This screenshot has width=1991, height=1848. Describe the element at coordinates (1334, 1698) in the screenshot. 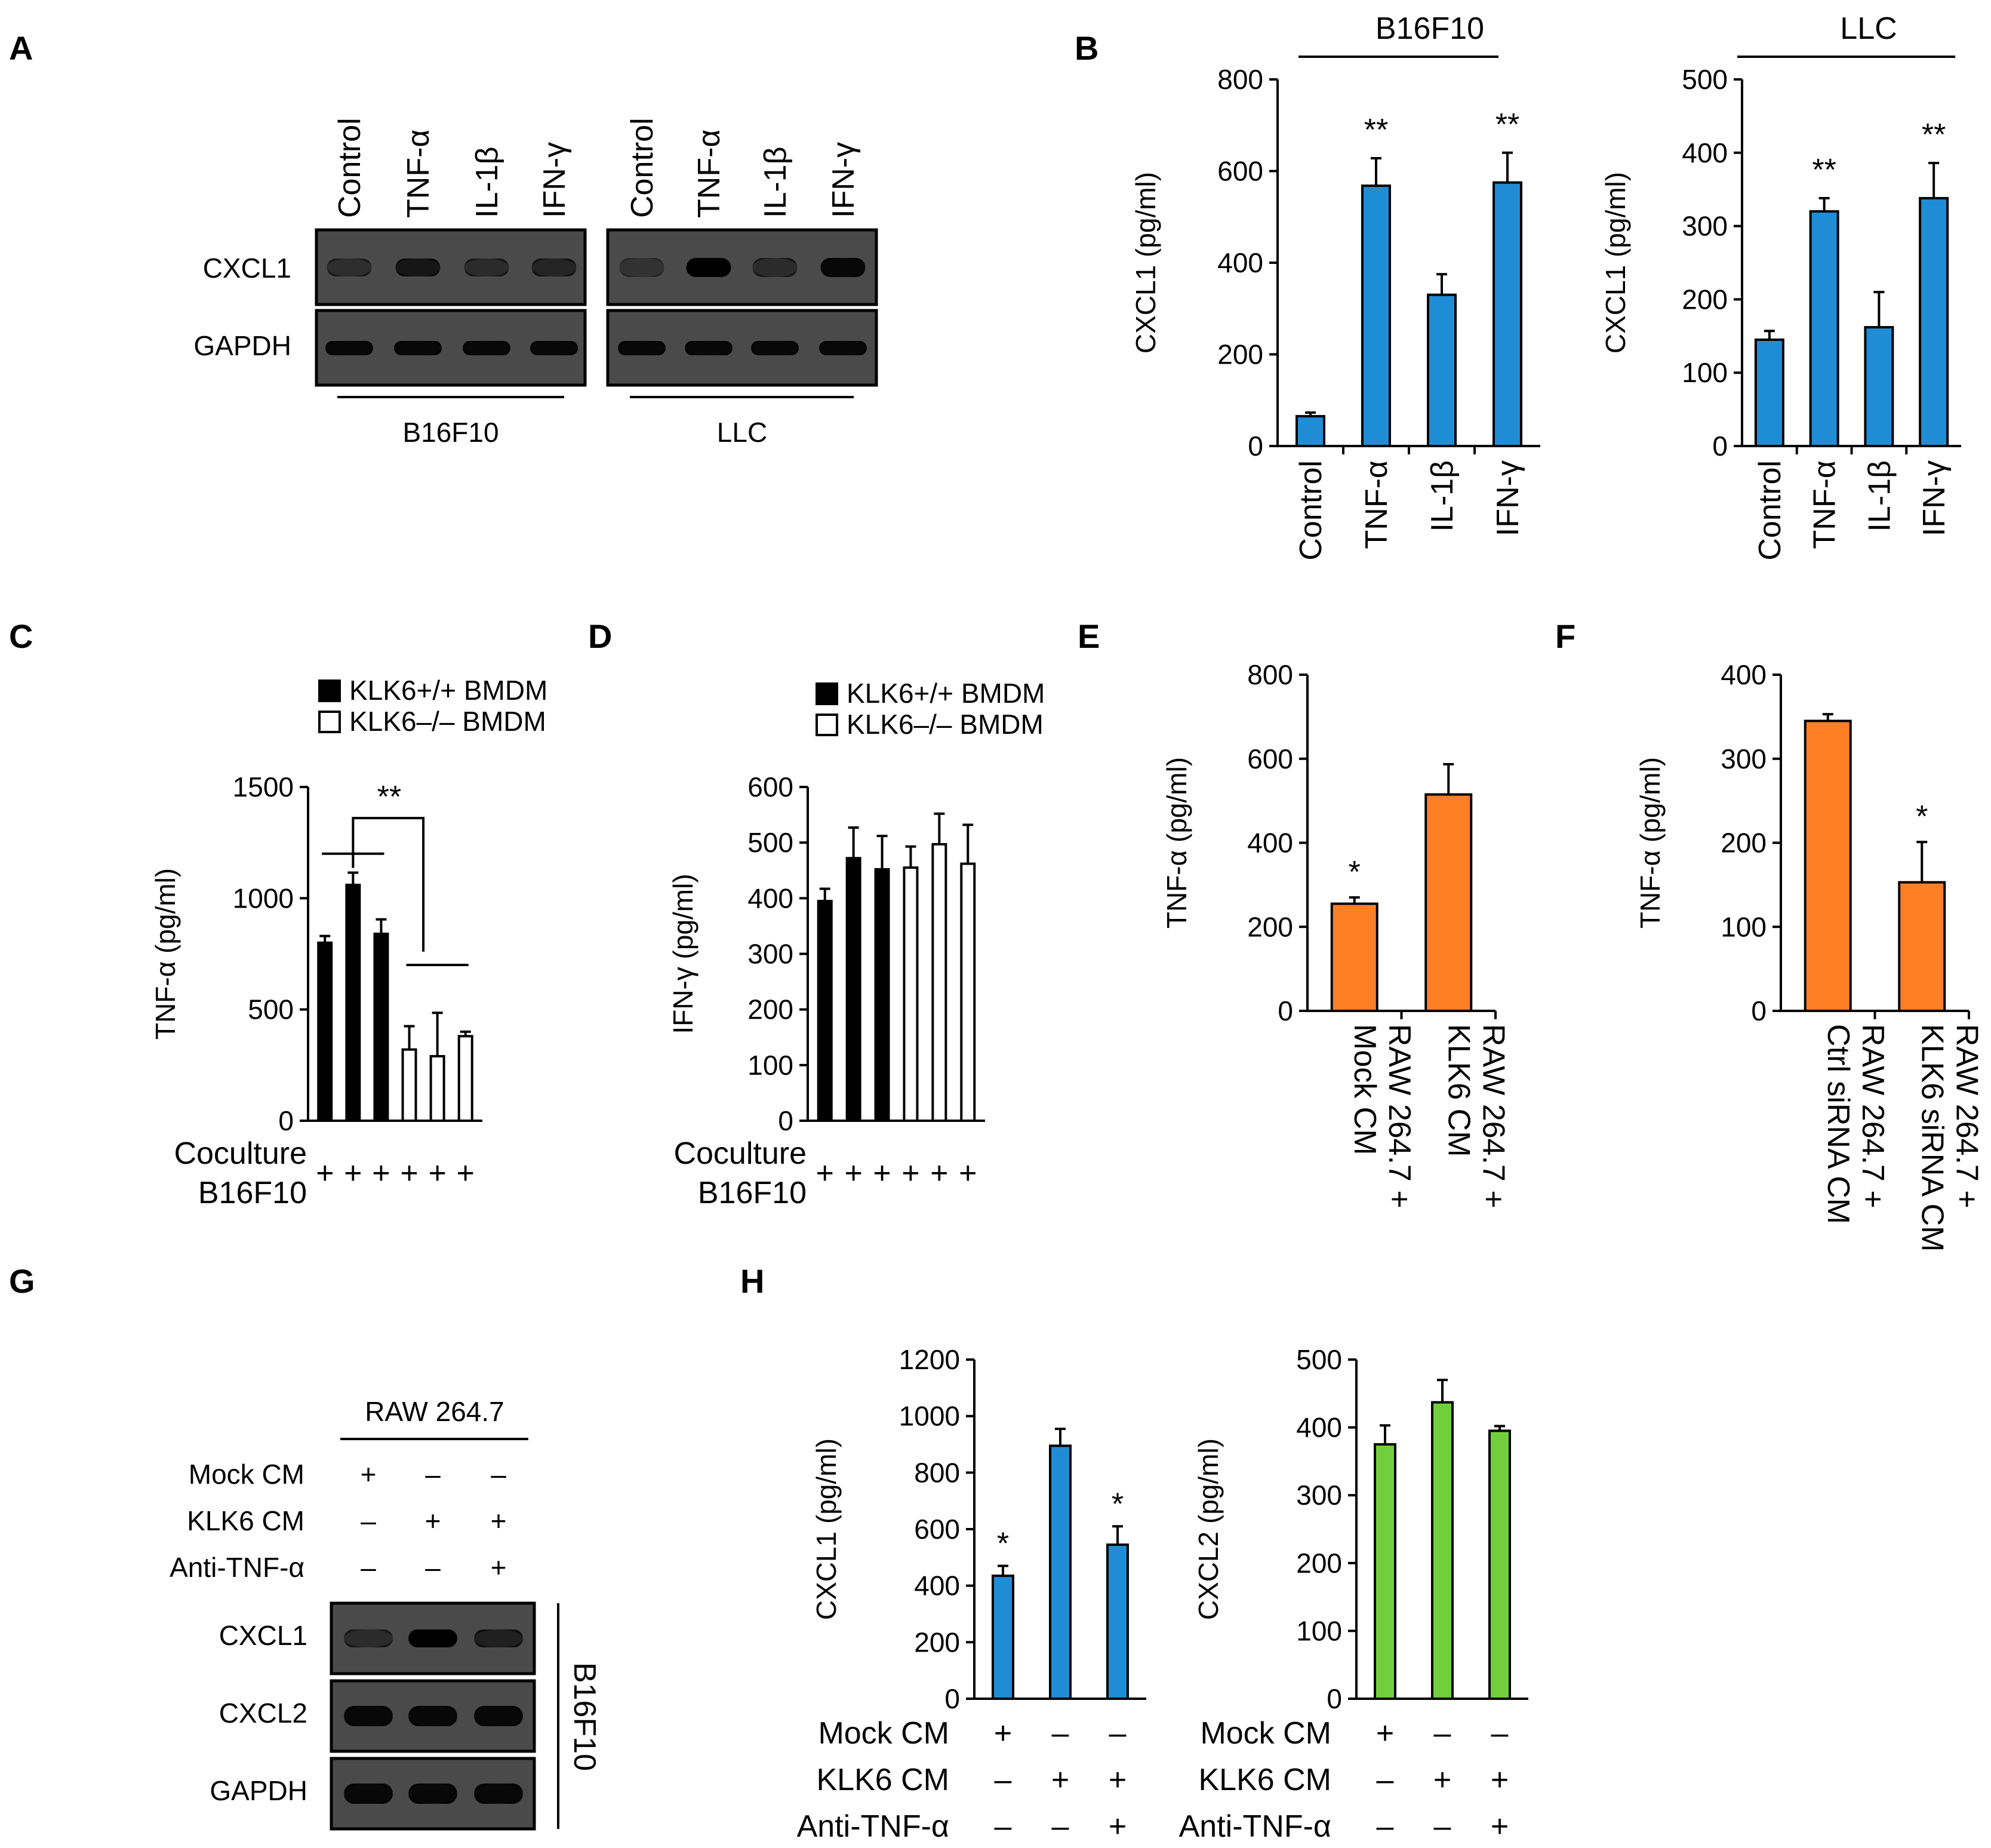

I see `H2-y-tick-label-0: 0` at that location.